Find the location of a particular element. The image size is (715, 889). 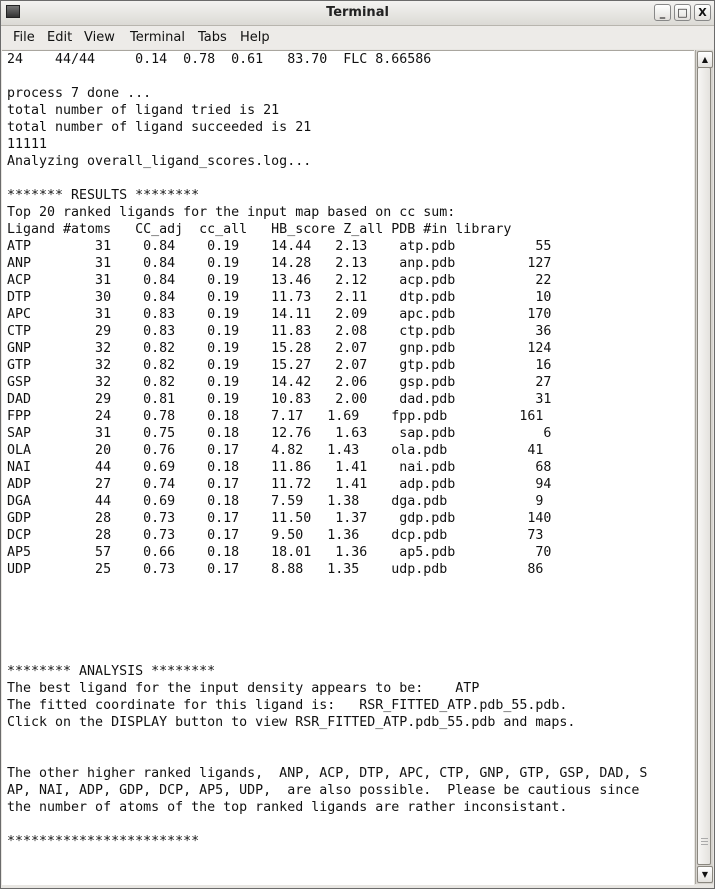

maximize-button: □ is located at coordinates (682, 12).